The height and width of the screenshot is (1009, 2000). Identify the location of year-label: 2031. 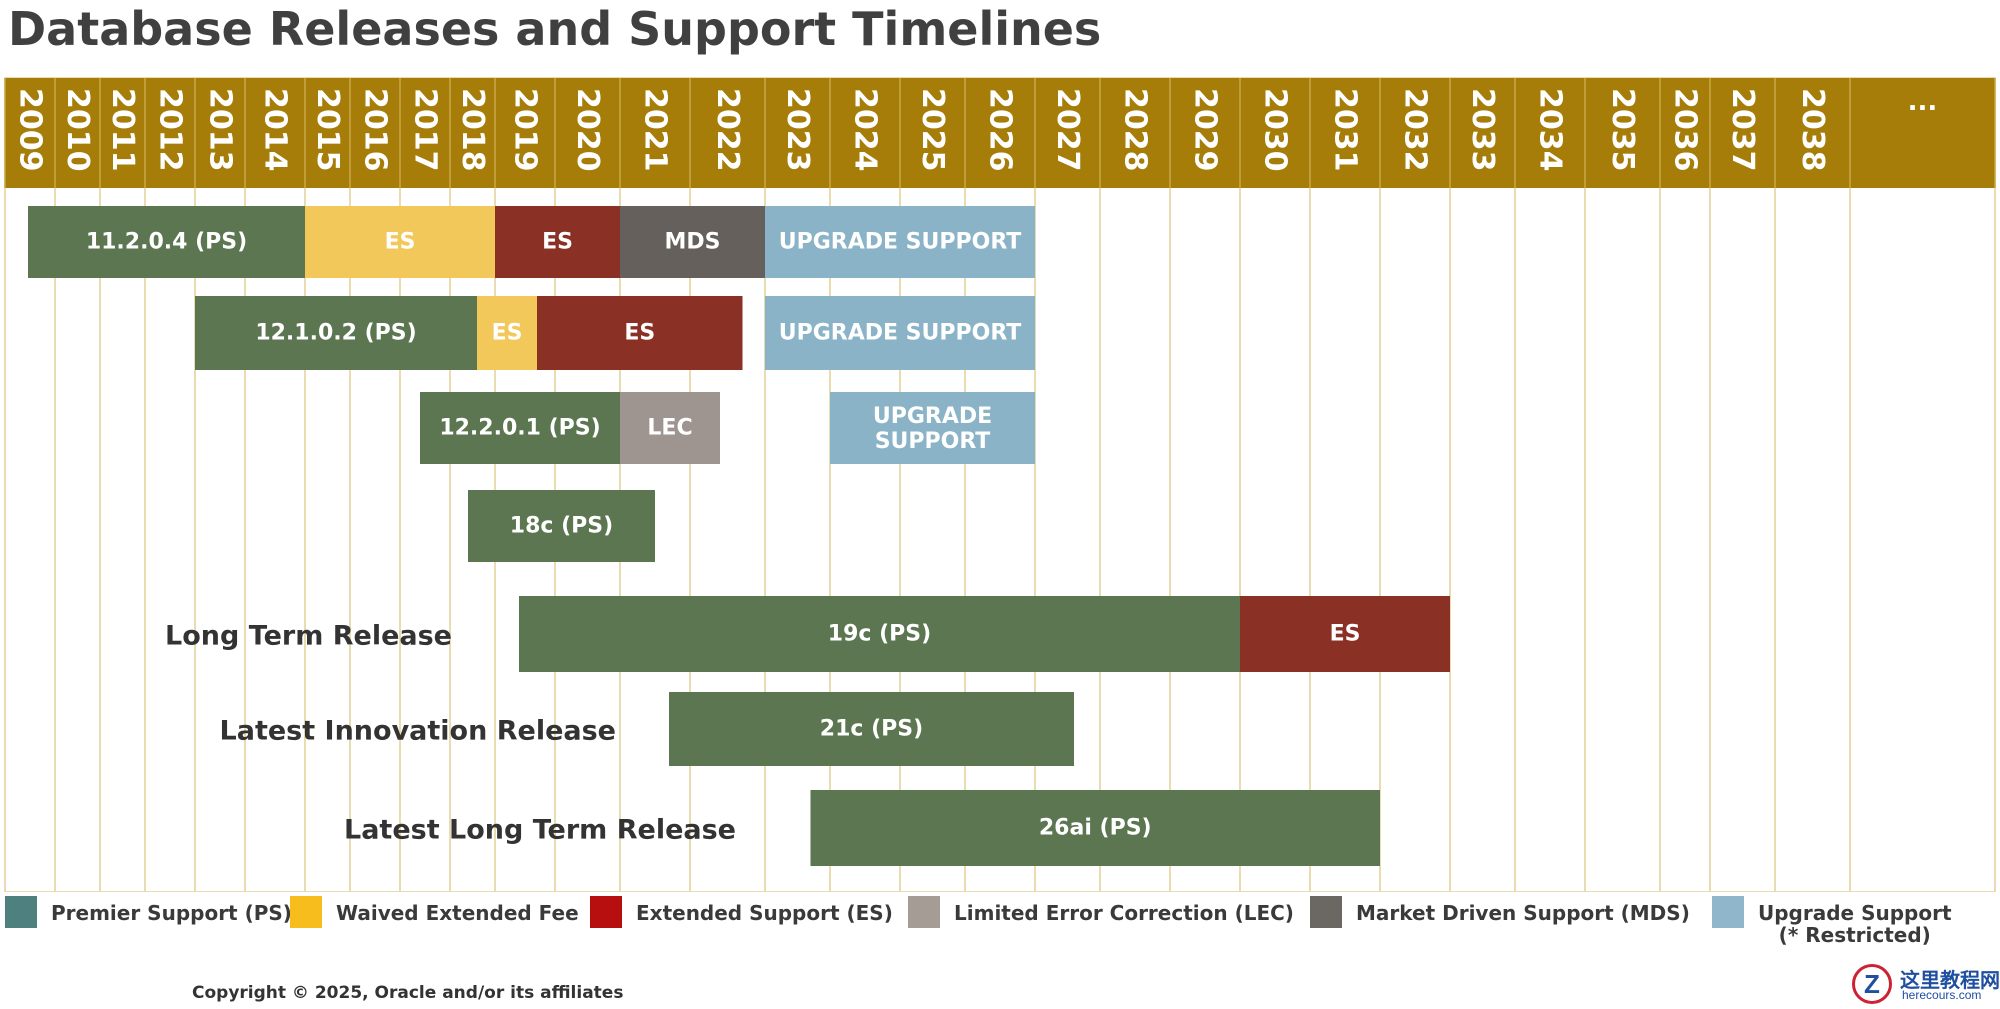
(1345, 130).